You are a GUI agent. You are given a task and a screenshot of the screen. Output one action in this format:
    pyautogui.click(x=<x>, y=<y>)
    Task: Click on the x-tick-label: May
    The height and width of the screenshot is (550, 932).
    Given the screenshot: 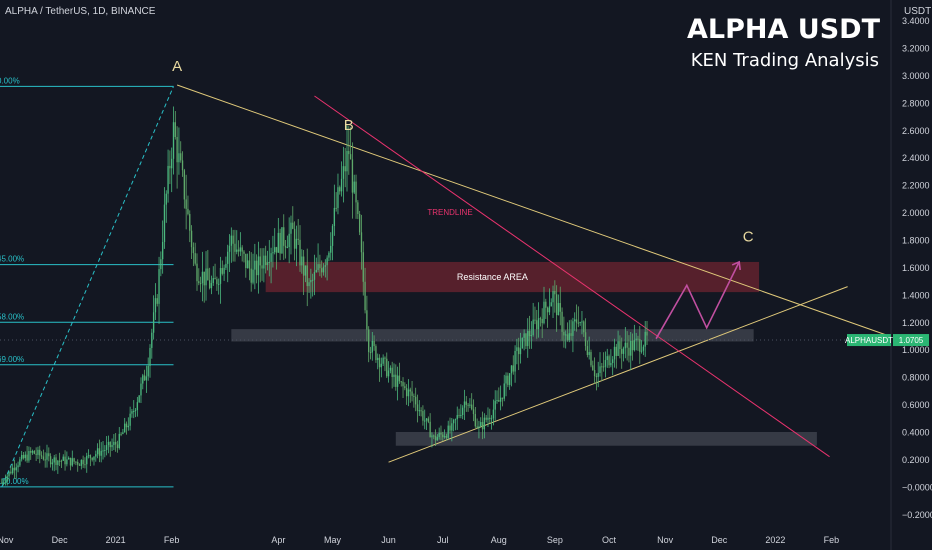 What is the action you would take?
    pyautogui.click(x=333, y=540)
    